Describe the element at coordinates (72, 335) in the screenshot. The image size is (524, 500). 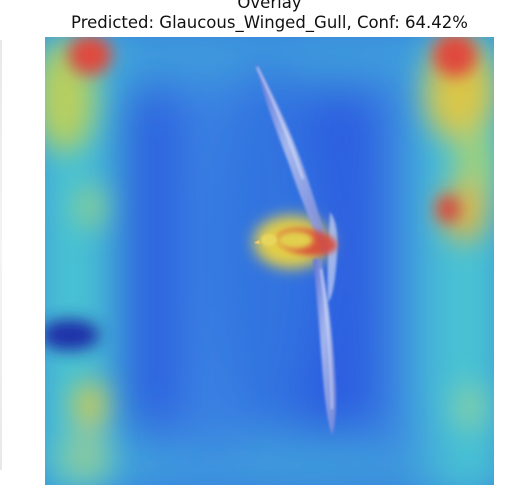
I see `heatmap-dark-patch` at that location.